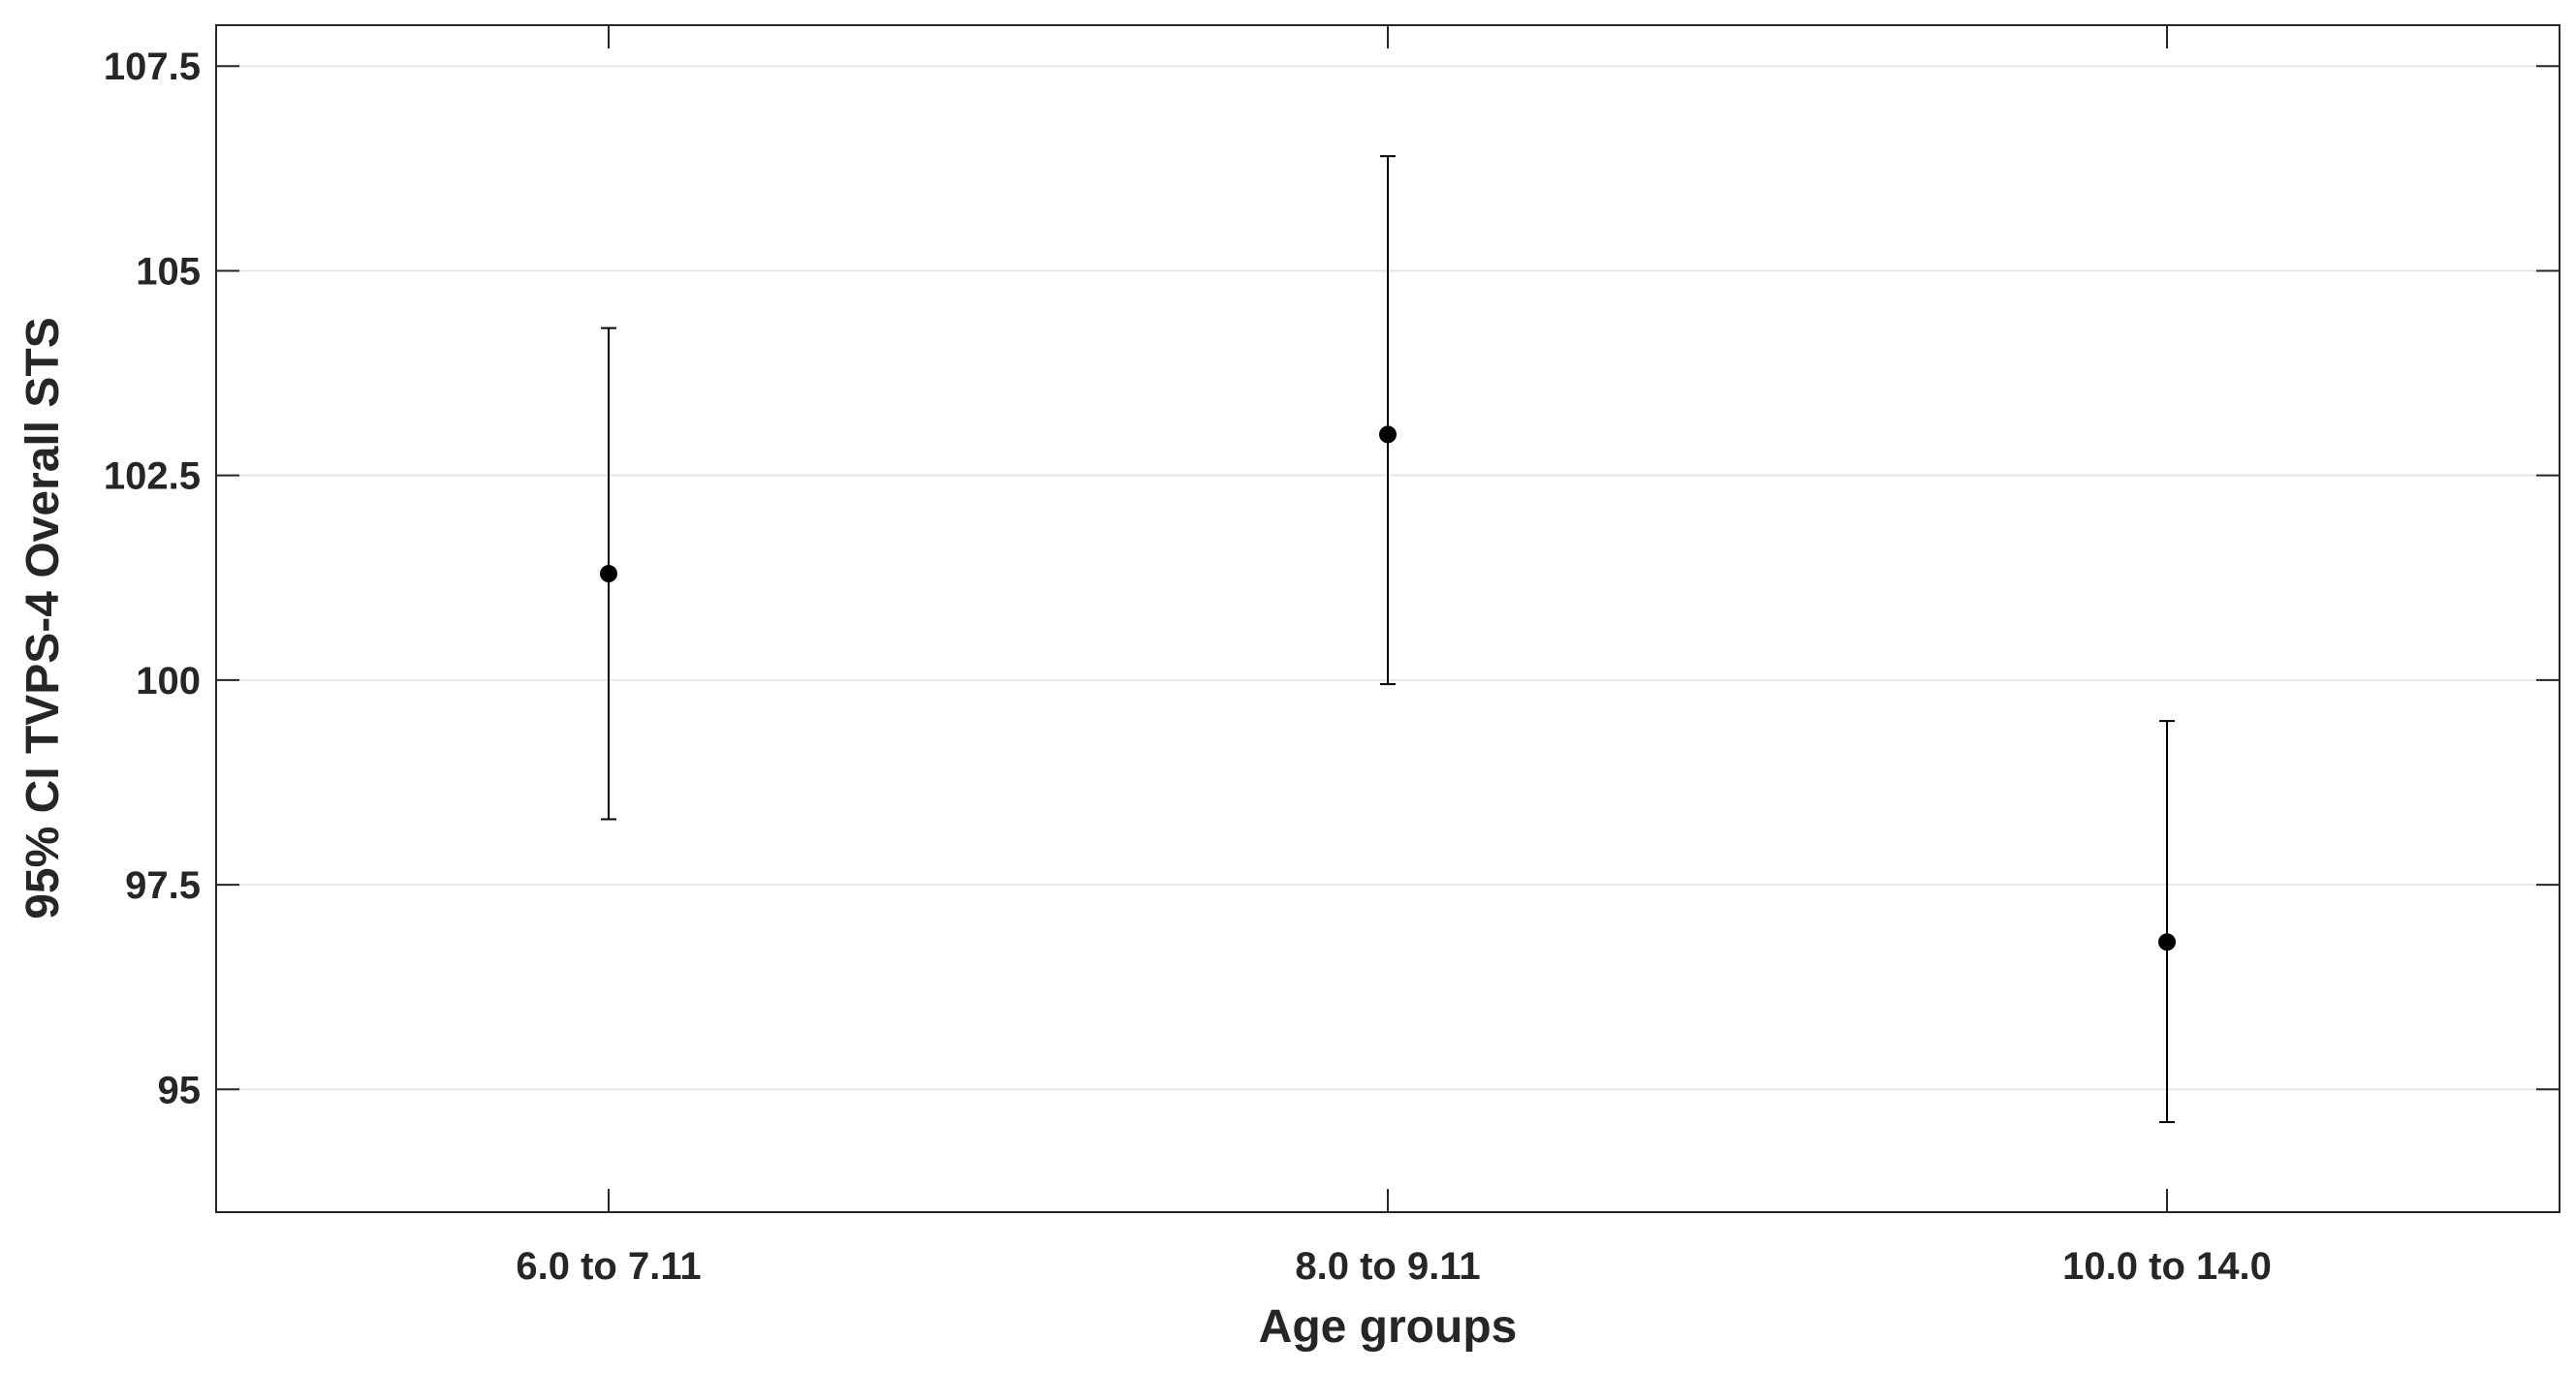 The image size is (2576, 1373). Describe the element at coordinates (152, 476) in the screenshot. I see `y-tick-label: 102.5` at that location.